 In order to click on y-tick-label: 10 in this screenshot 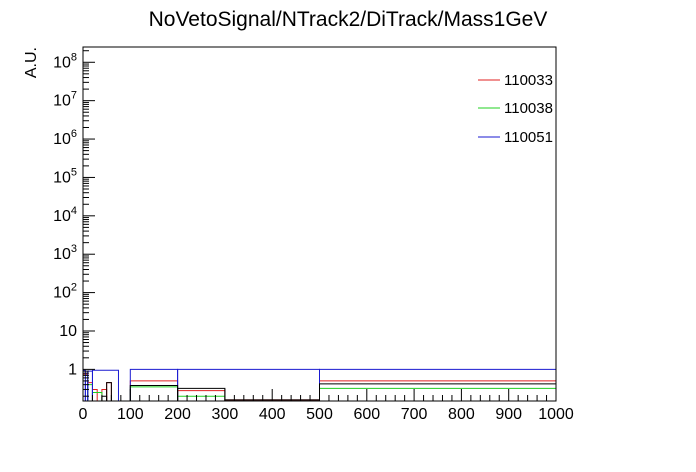, I will do `click(68, 331)`.